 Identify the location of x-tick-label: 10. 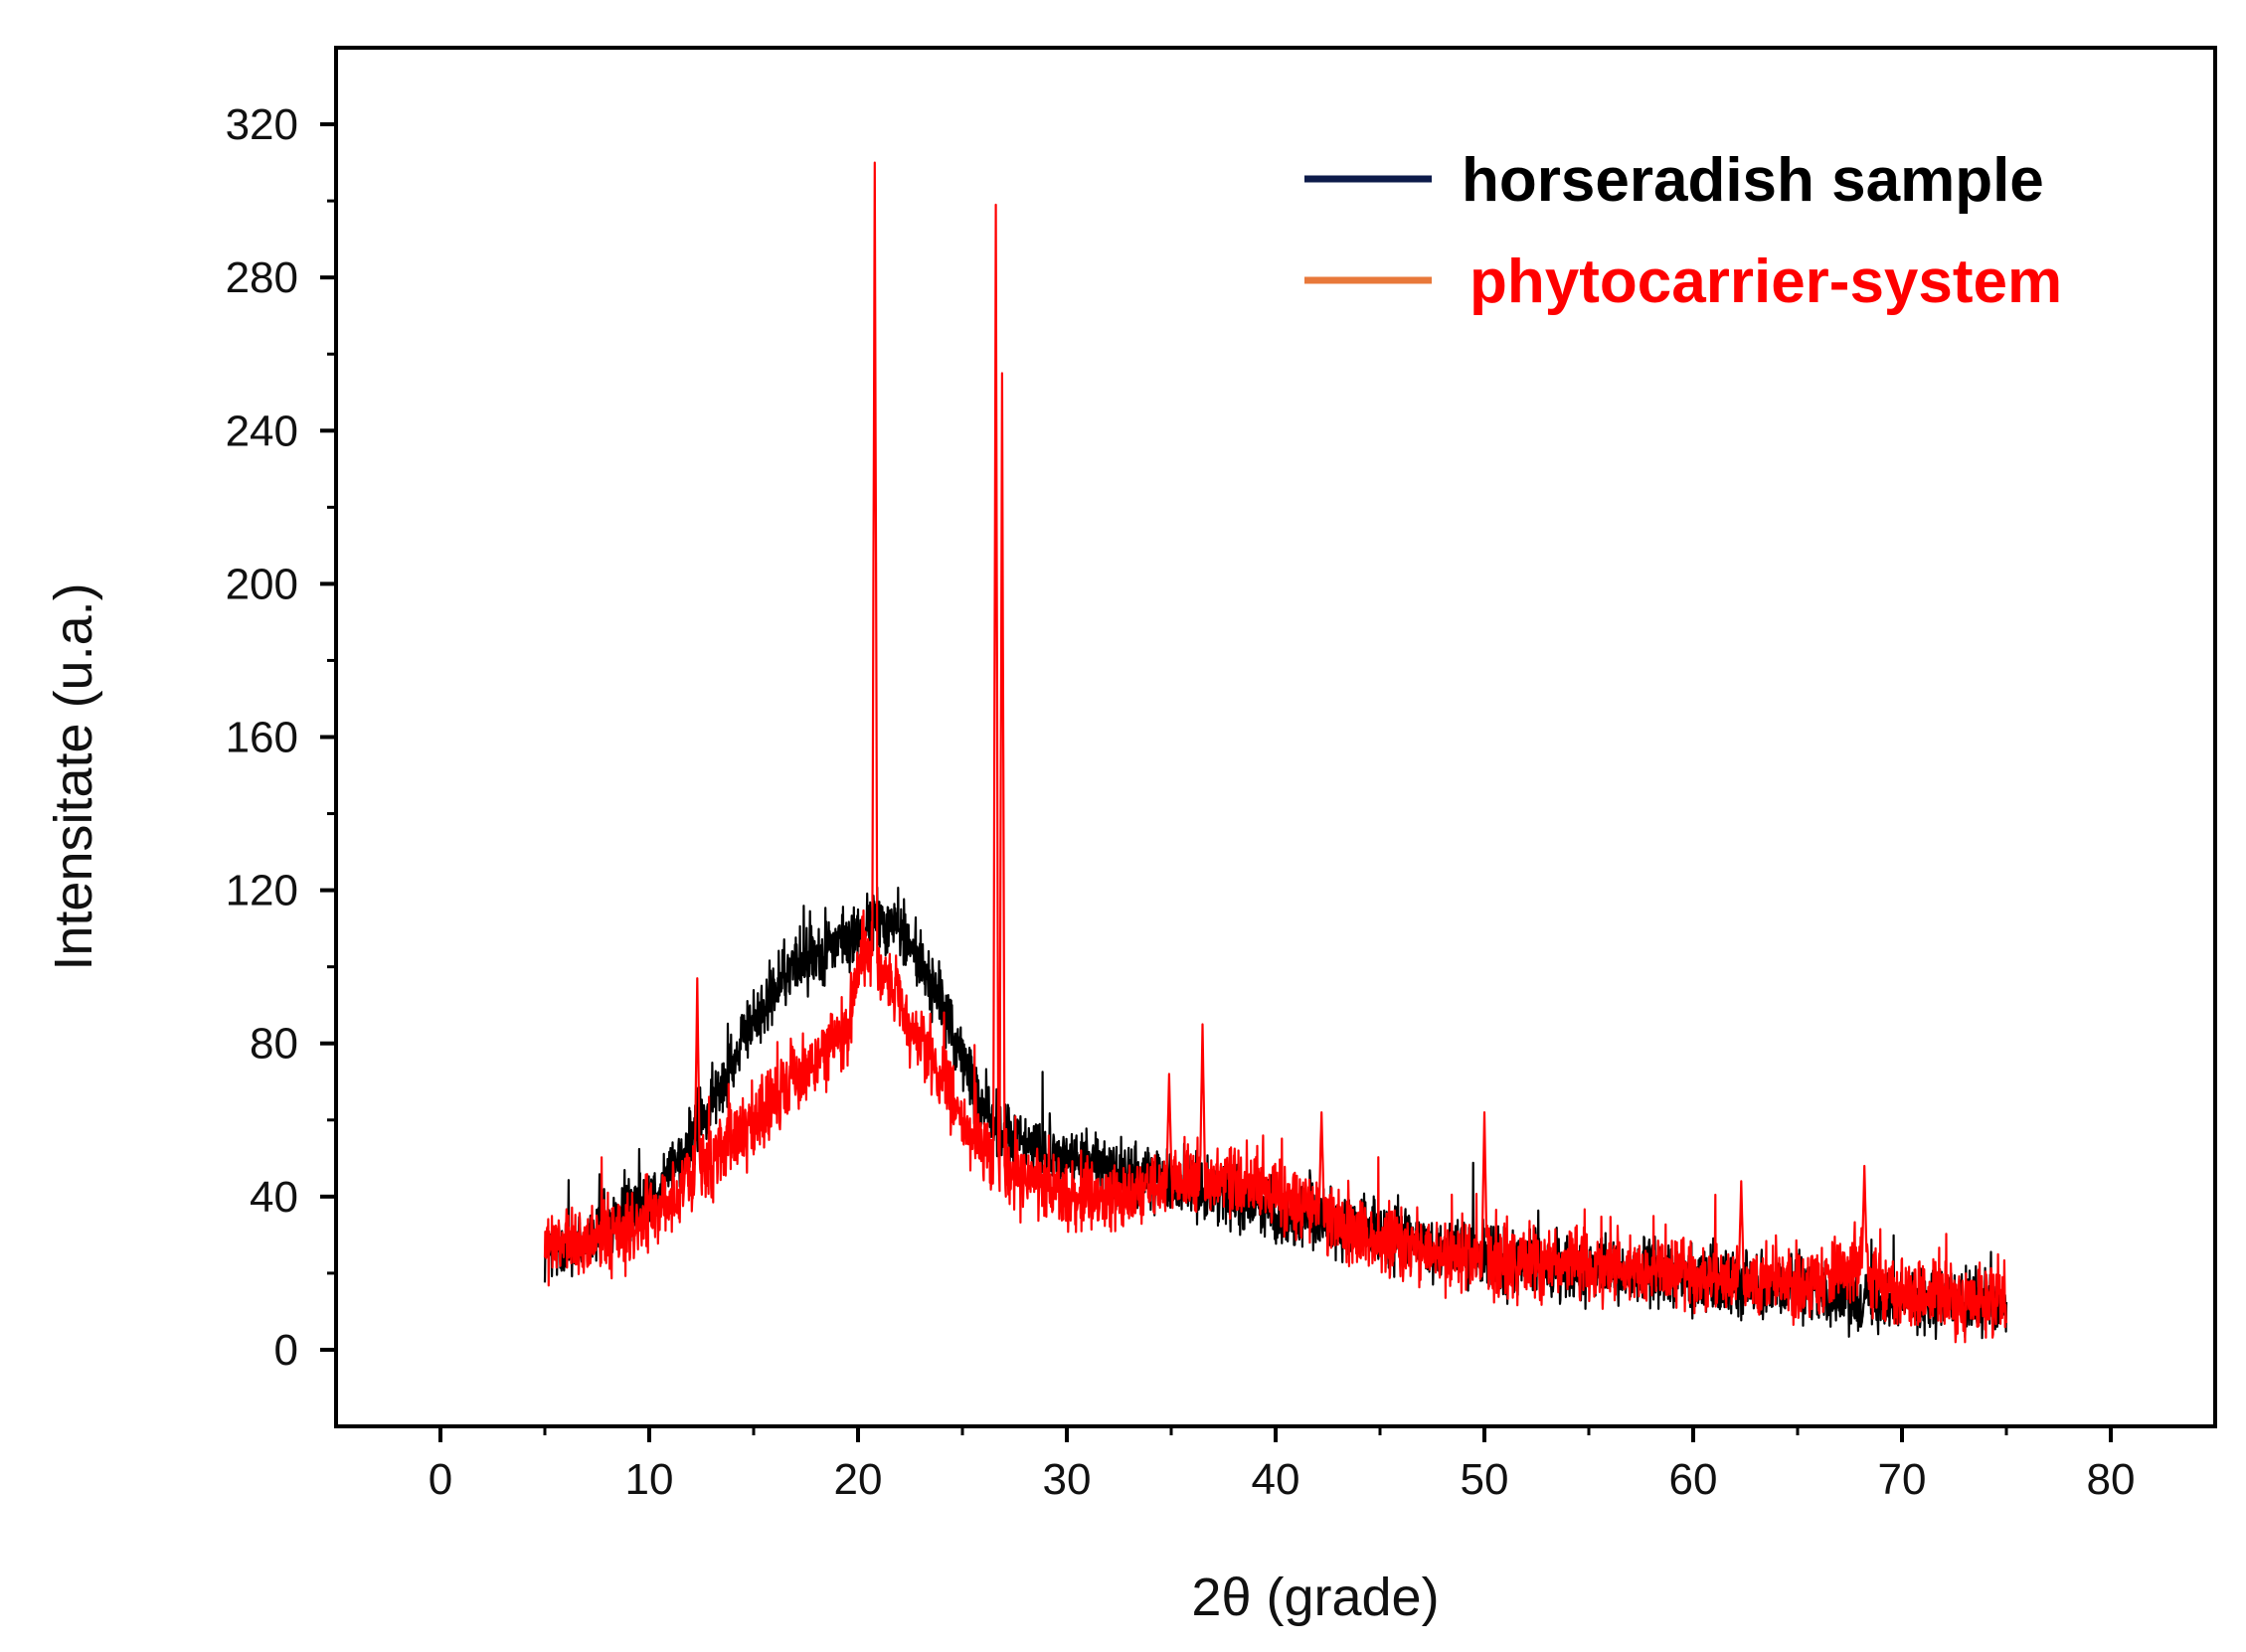
(649, 1479).